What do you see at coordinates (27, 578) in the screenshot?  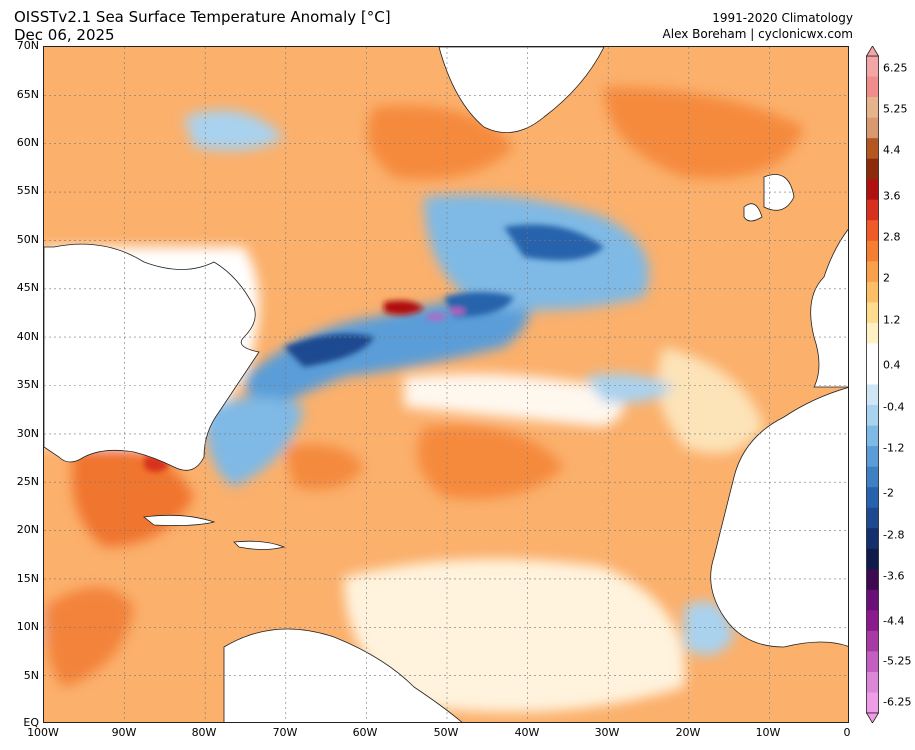 I see `lat-label: 15N` at bounding box center [27, 578].